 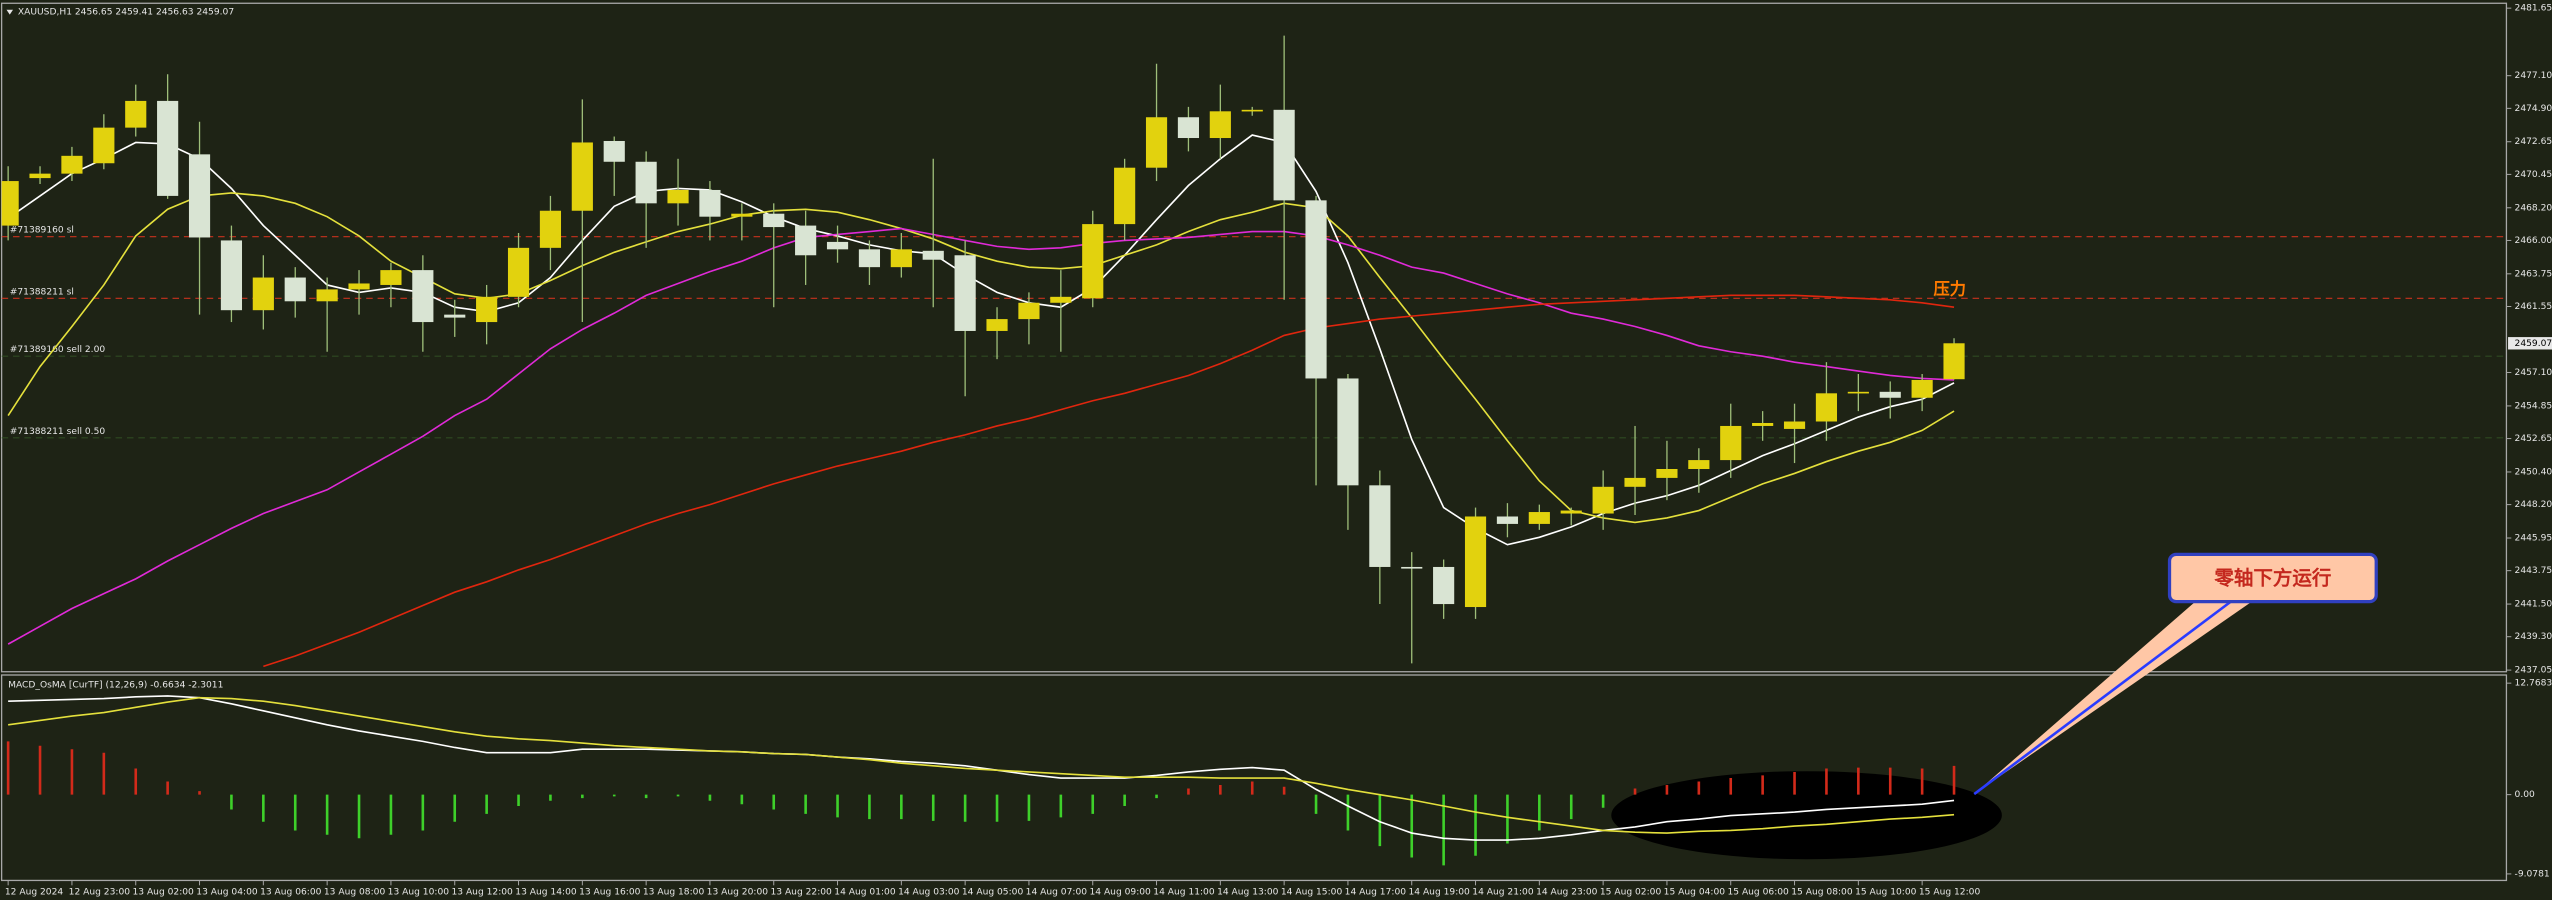 I want to click on callout-box, so click(x=2272, y=578).